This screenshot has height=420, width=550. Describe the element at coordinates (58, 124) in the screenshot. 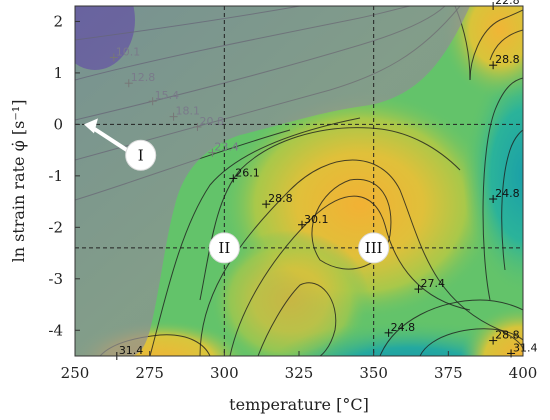

I see `y-tick-label: 0` at that location.